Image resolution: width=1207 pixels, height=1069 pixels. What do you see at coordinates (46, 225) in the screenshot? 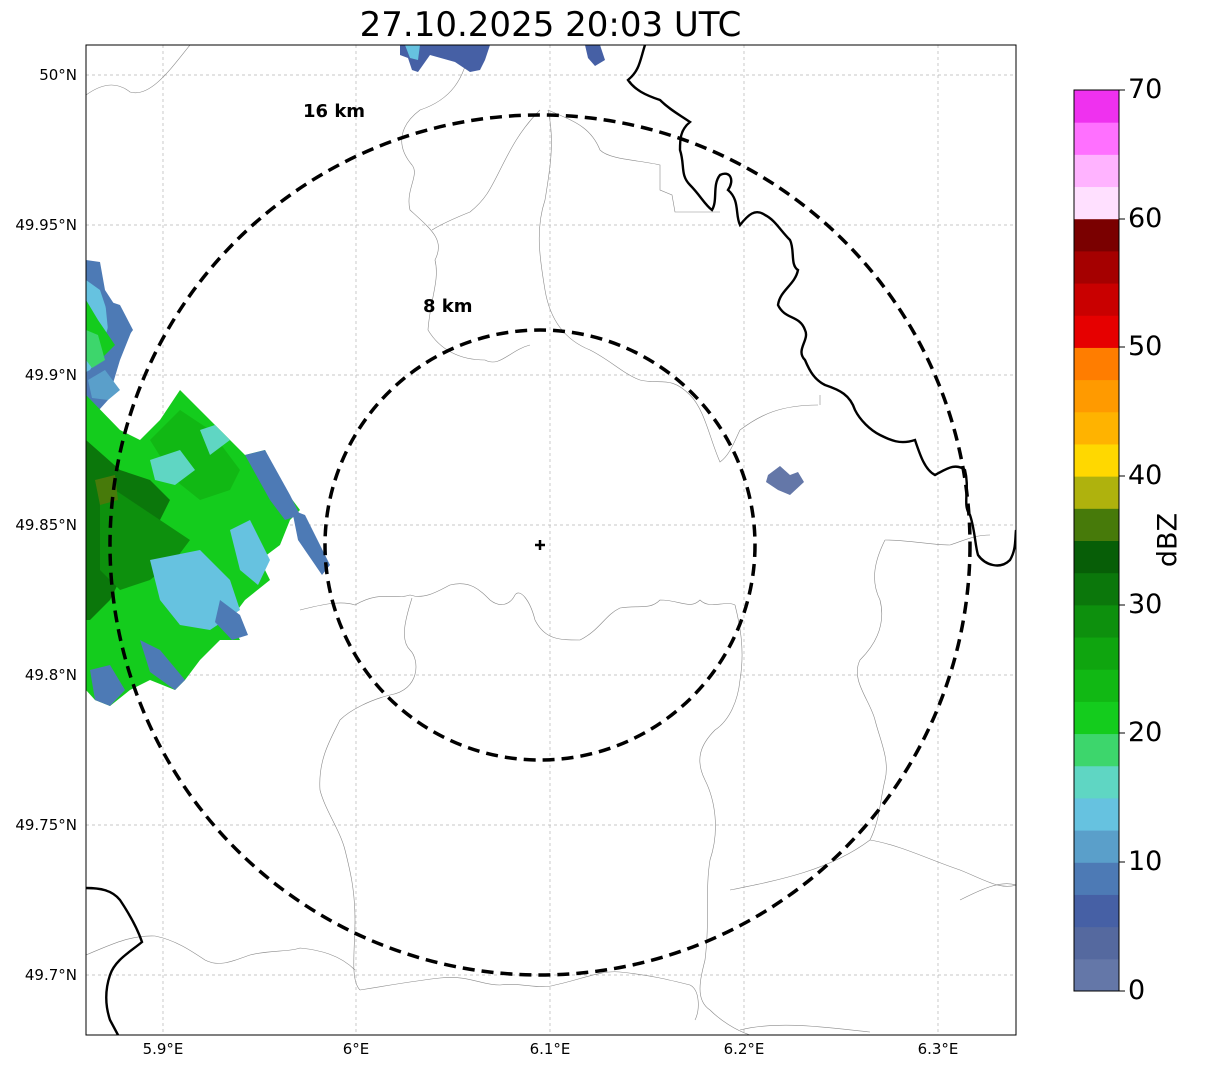
I see `lat-tick-label: 49.95°N` at bounding box center [46, 225].